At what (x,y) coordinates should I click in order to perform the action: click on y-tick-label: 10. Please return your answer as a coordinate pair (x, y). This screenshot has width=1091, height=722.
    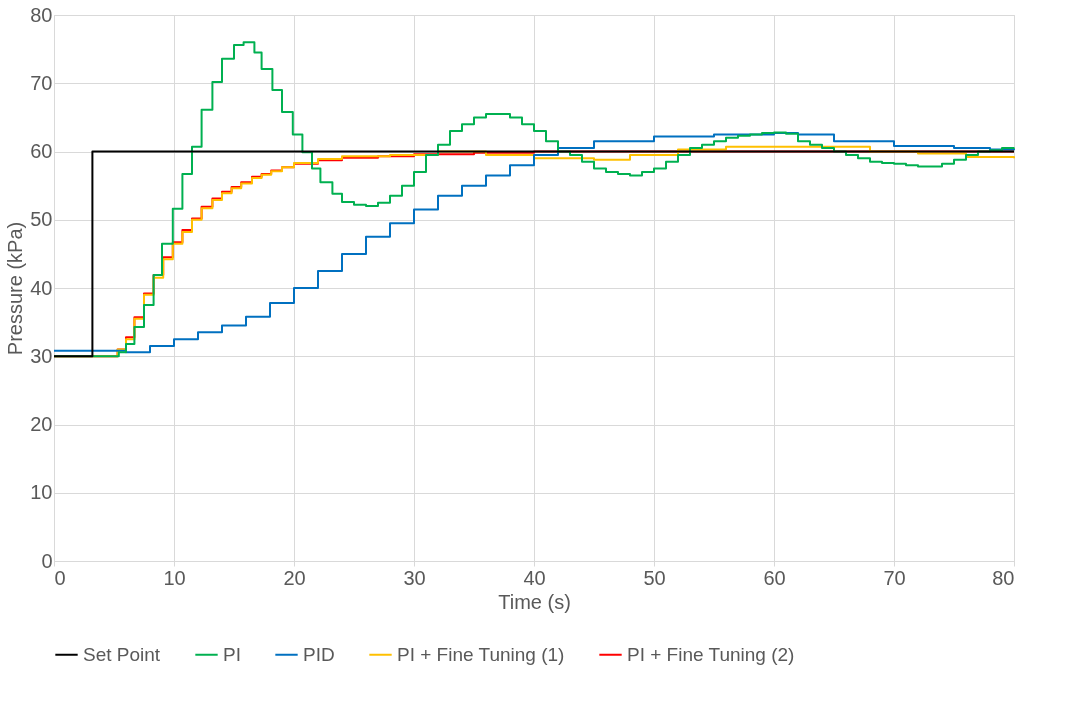
    Looking at the image, I should click on (41, 492).